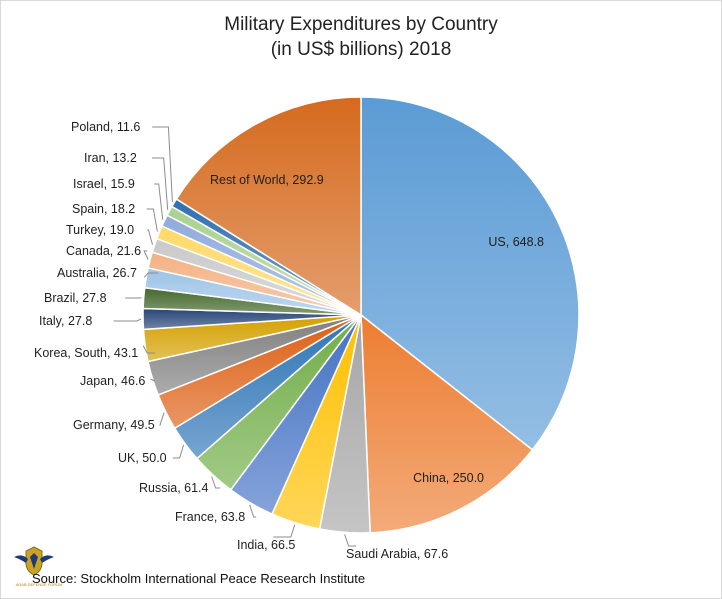 Image resolution: width=722 pixels, height=599 pixels. Describe the element at coordinates (39, 584) in the screenshot. I see `watermark-text: ARAB DEFENSE FORUM` at that location.